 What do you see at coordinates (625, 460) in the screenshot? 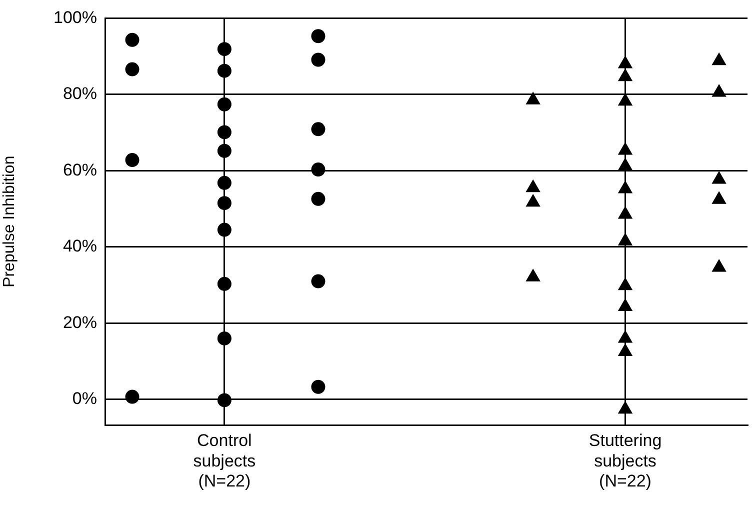
I see `x-tick-label: Stuttering subjects (N=22)` at bounding box center [625, 460].